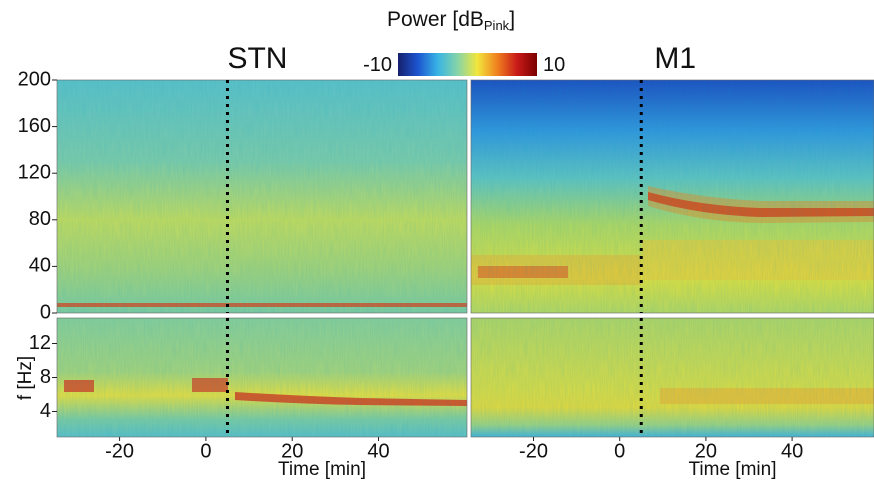 Image resolution: width=874 pixels, height=485 pixels. I want to click on y-tick-label: 80, so click(40, 219).